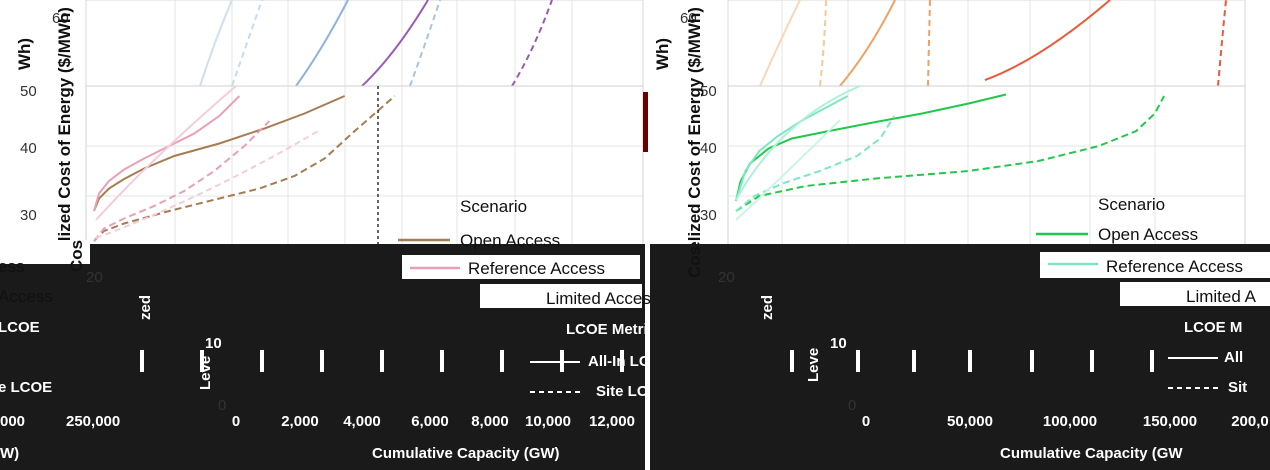 This screenshot has height=470, width=1270. Describe the element at coordinates (493, 206) in the screenshot. I see `left-legend-title: Scenario` at that location.